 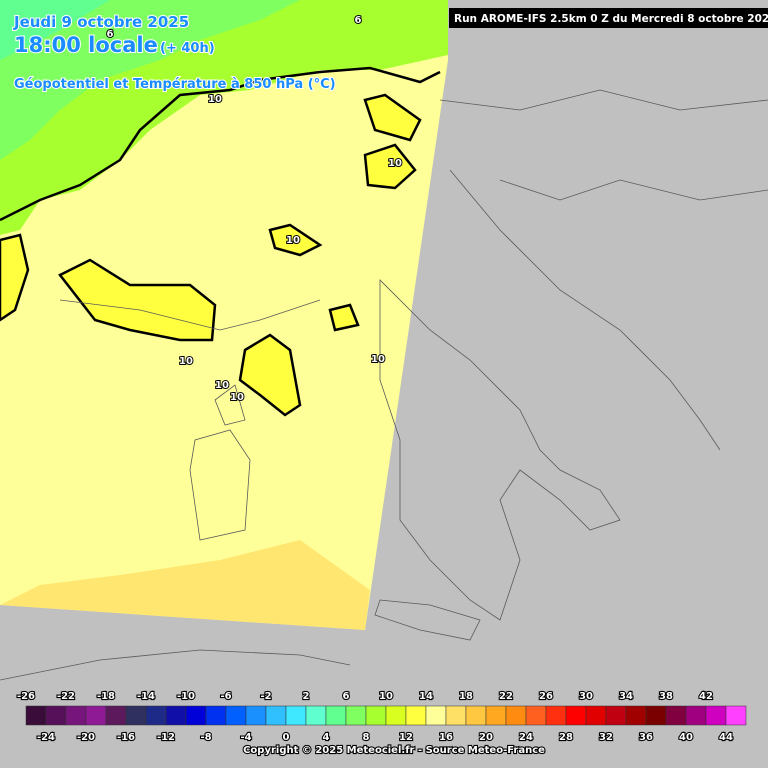 What do you see at coordinates (446, 737) in the screenshot?
I see `legend-label: 16` at bounding box center [446, 737].